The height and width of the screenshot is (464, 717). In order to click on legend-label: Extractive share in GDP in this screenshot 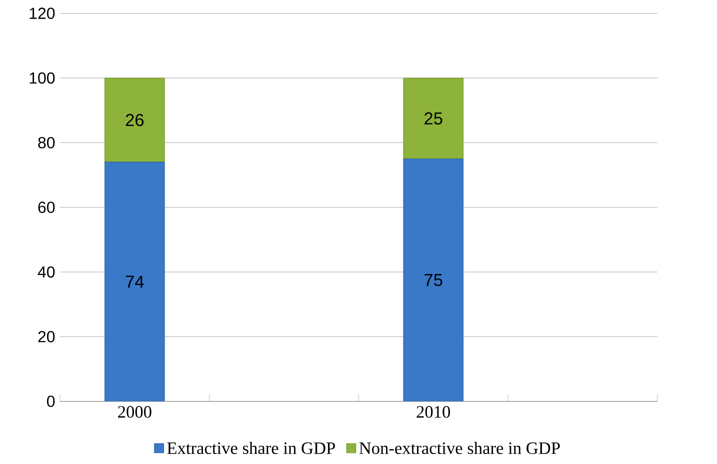, I will do `click(251, 448)`.